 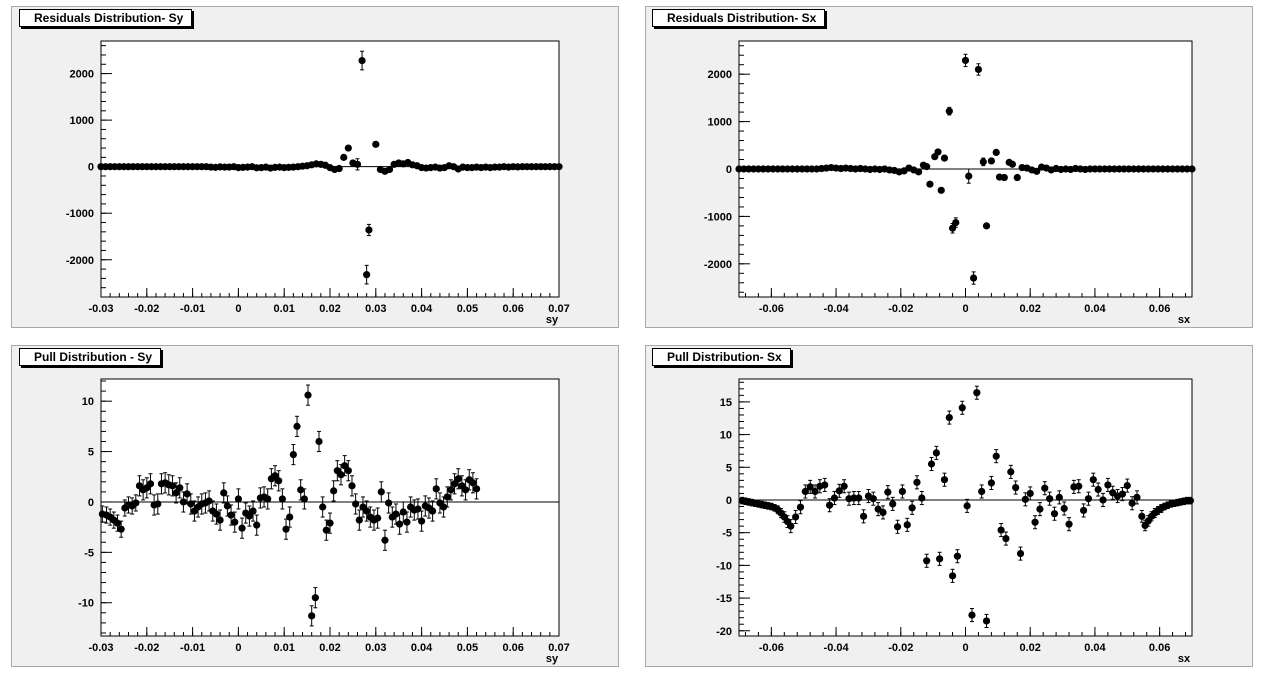 What do you see at coordinates (192, 648) in the screenshot?
I see `x-tick-label: -0.01` at bounding box center [192, 648].